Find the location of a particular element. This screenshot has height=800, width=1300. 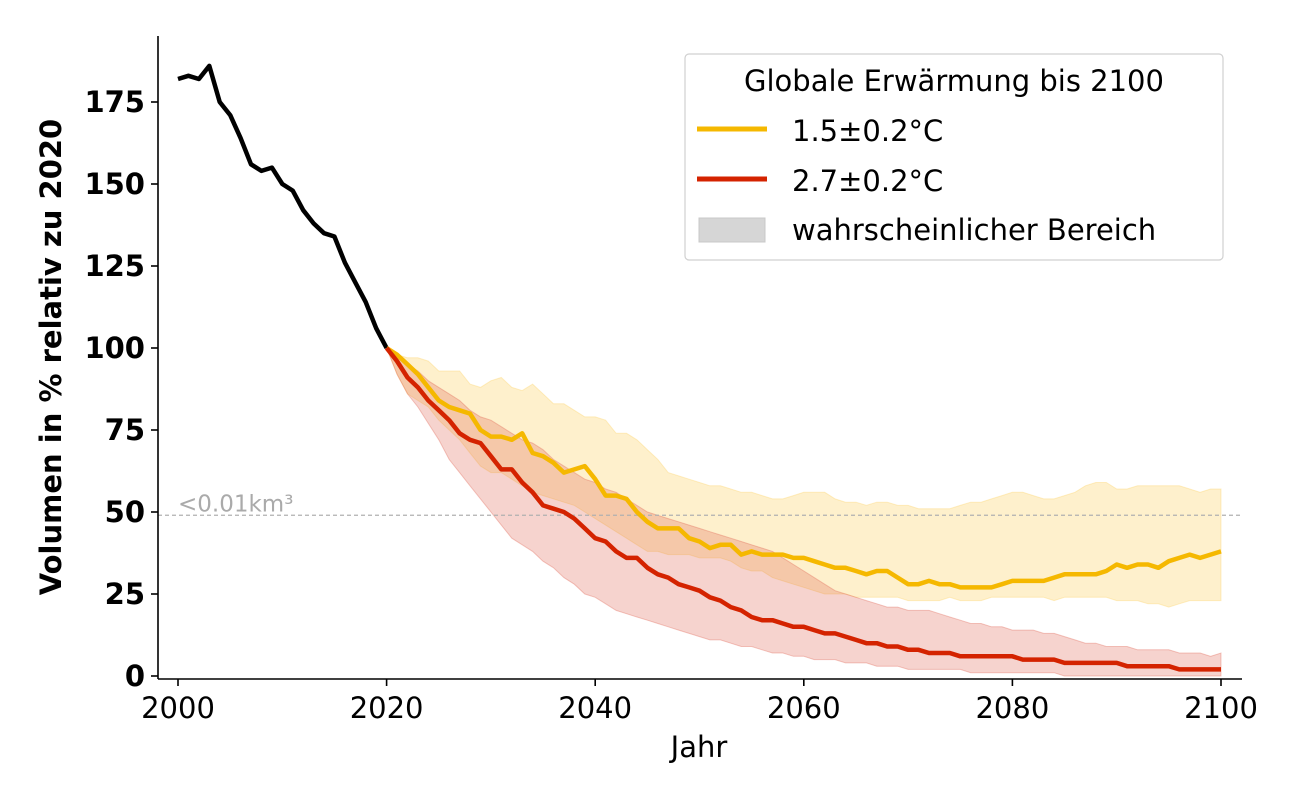

x-tick-label: 2080 is located at coordinates (1012, 708).